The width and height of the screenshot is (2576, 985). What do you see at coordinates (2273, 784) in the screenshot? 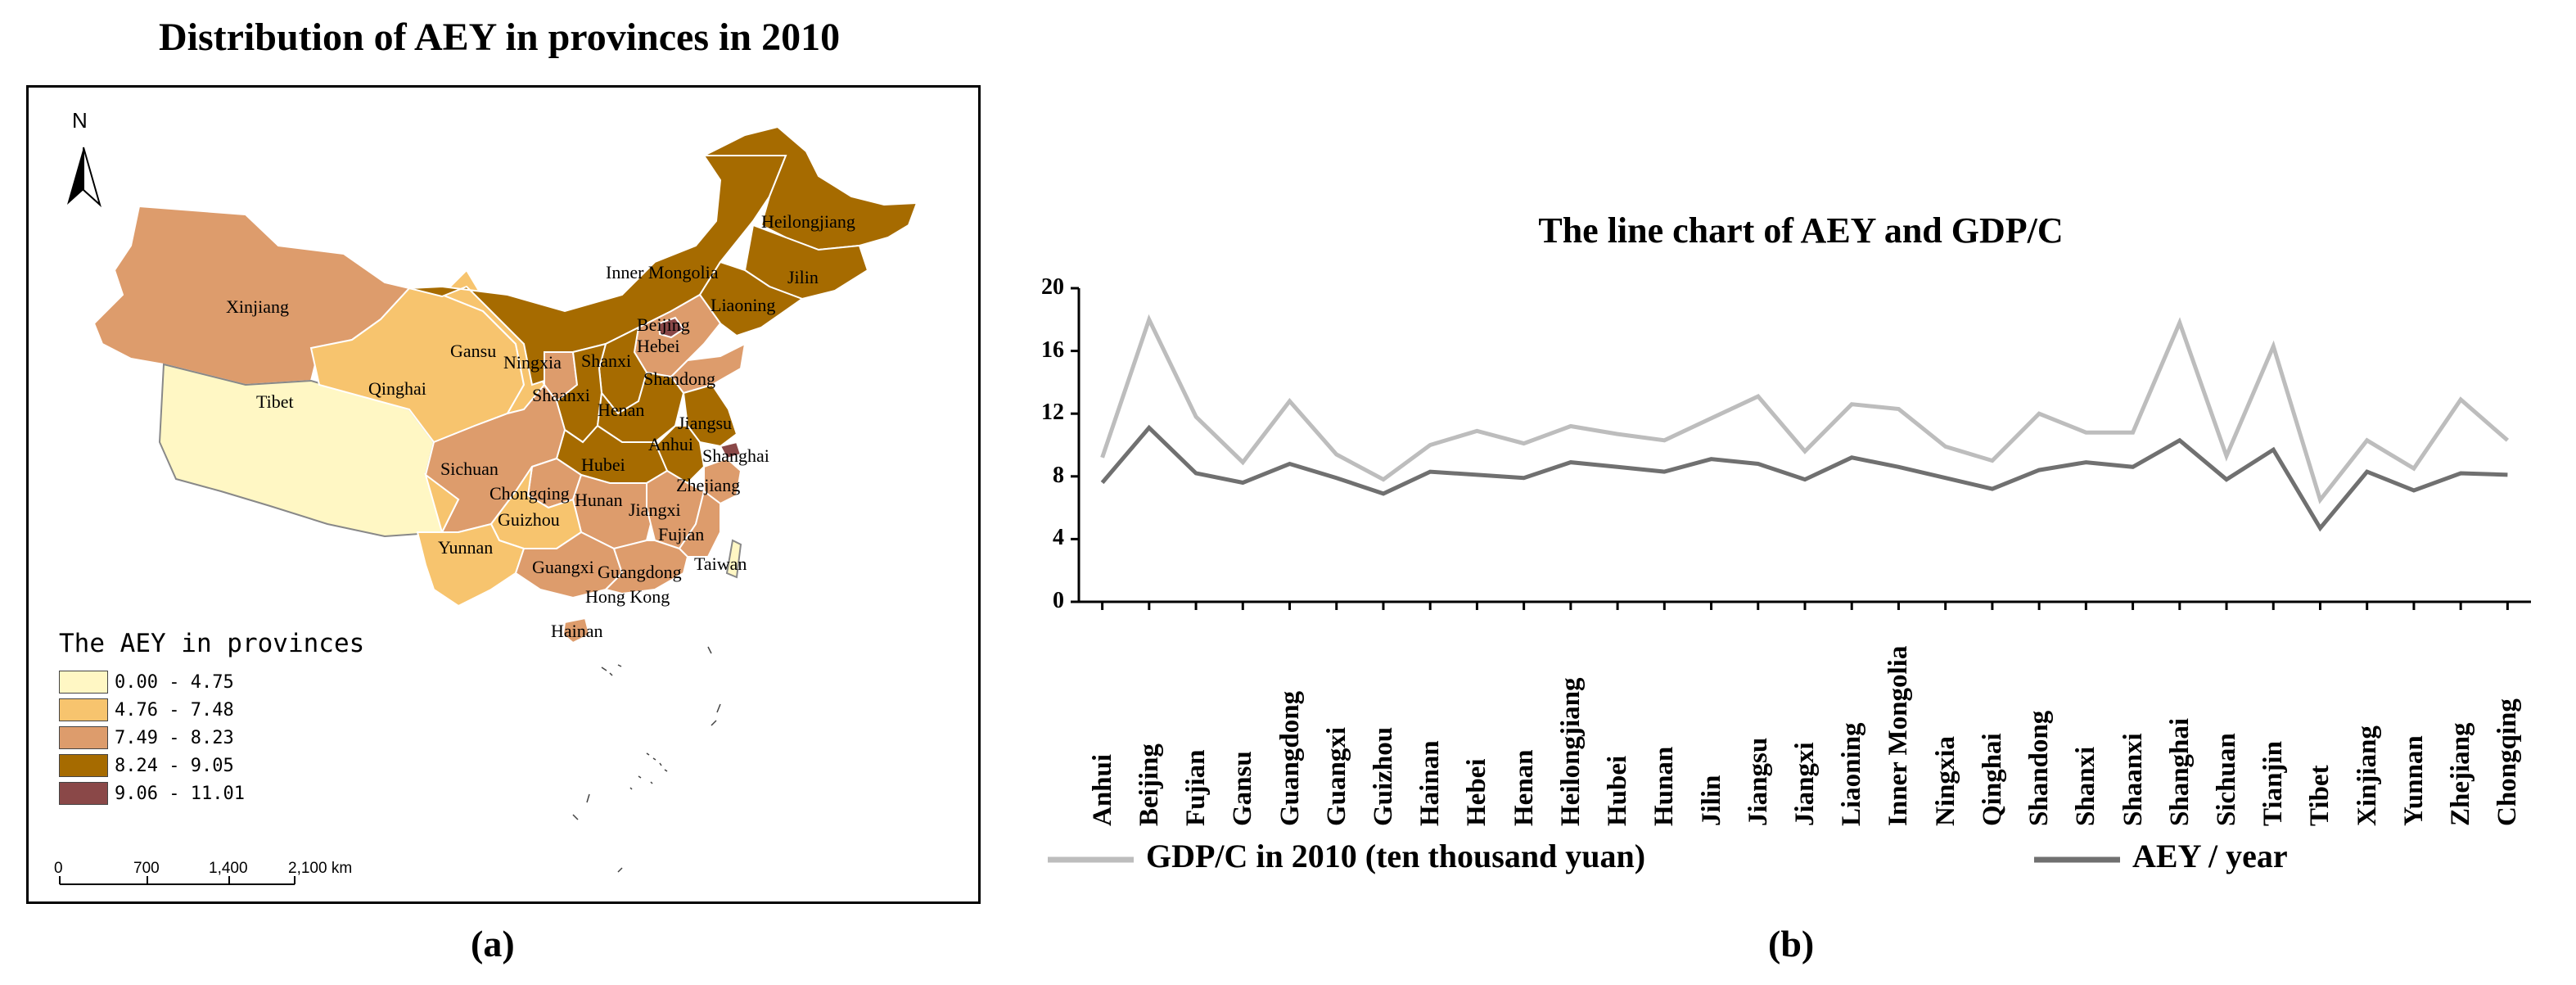
I see `x-tick-label: Tianjin` at bounding box center [2273, 784].